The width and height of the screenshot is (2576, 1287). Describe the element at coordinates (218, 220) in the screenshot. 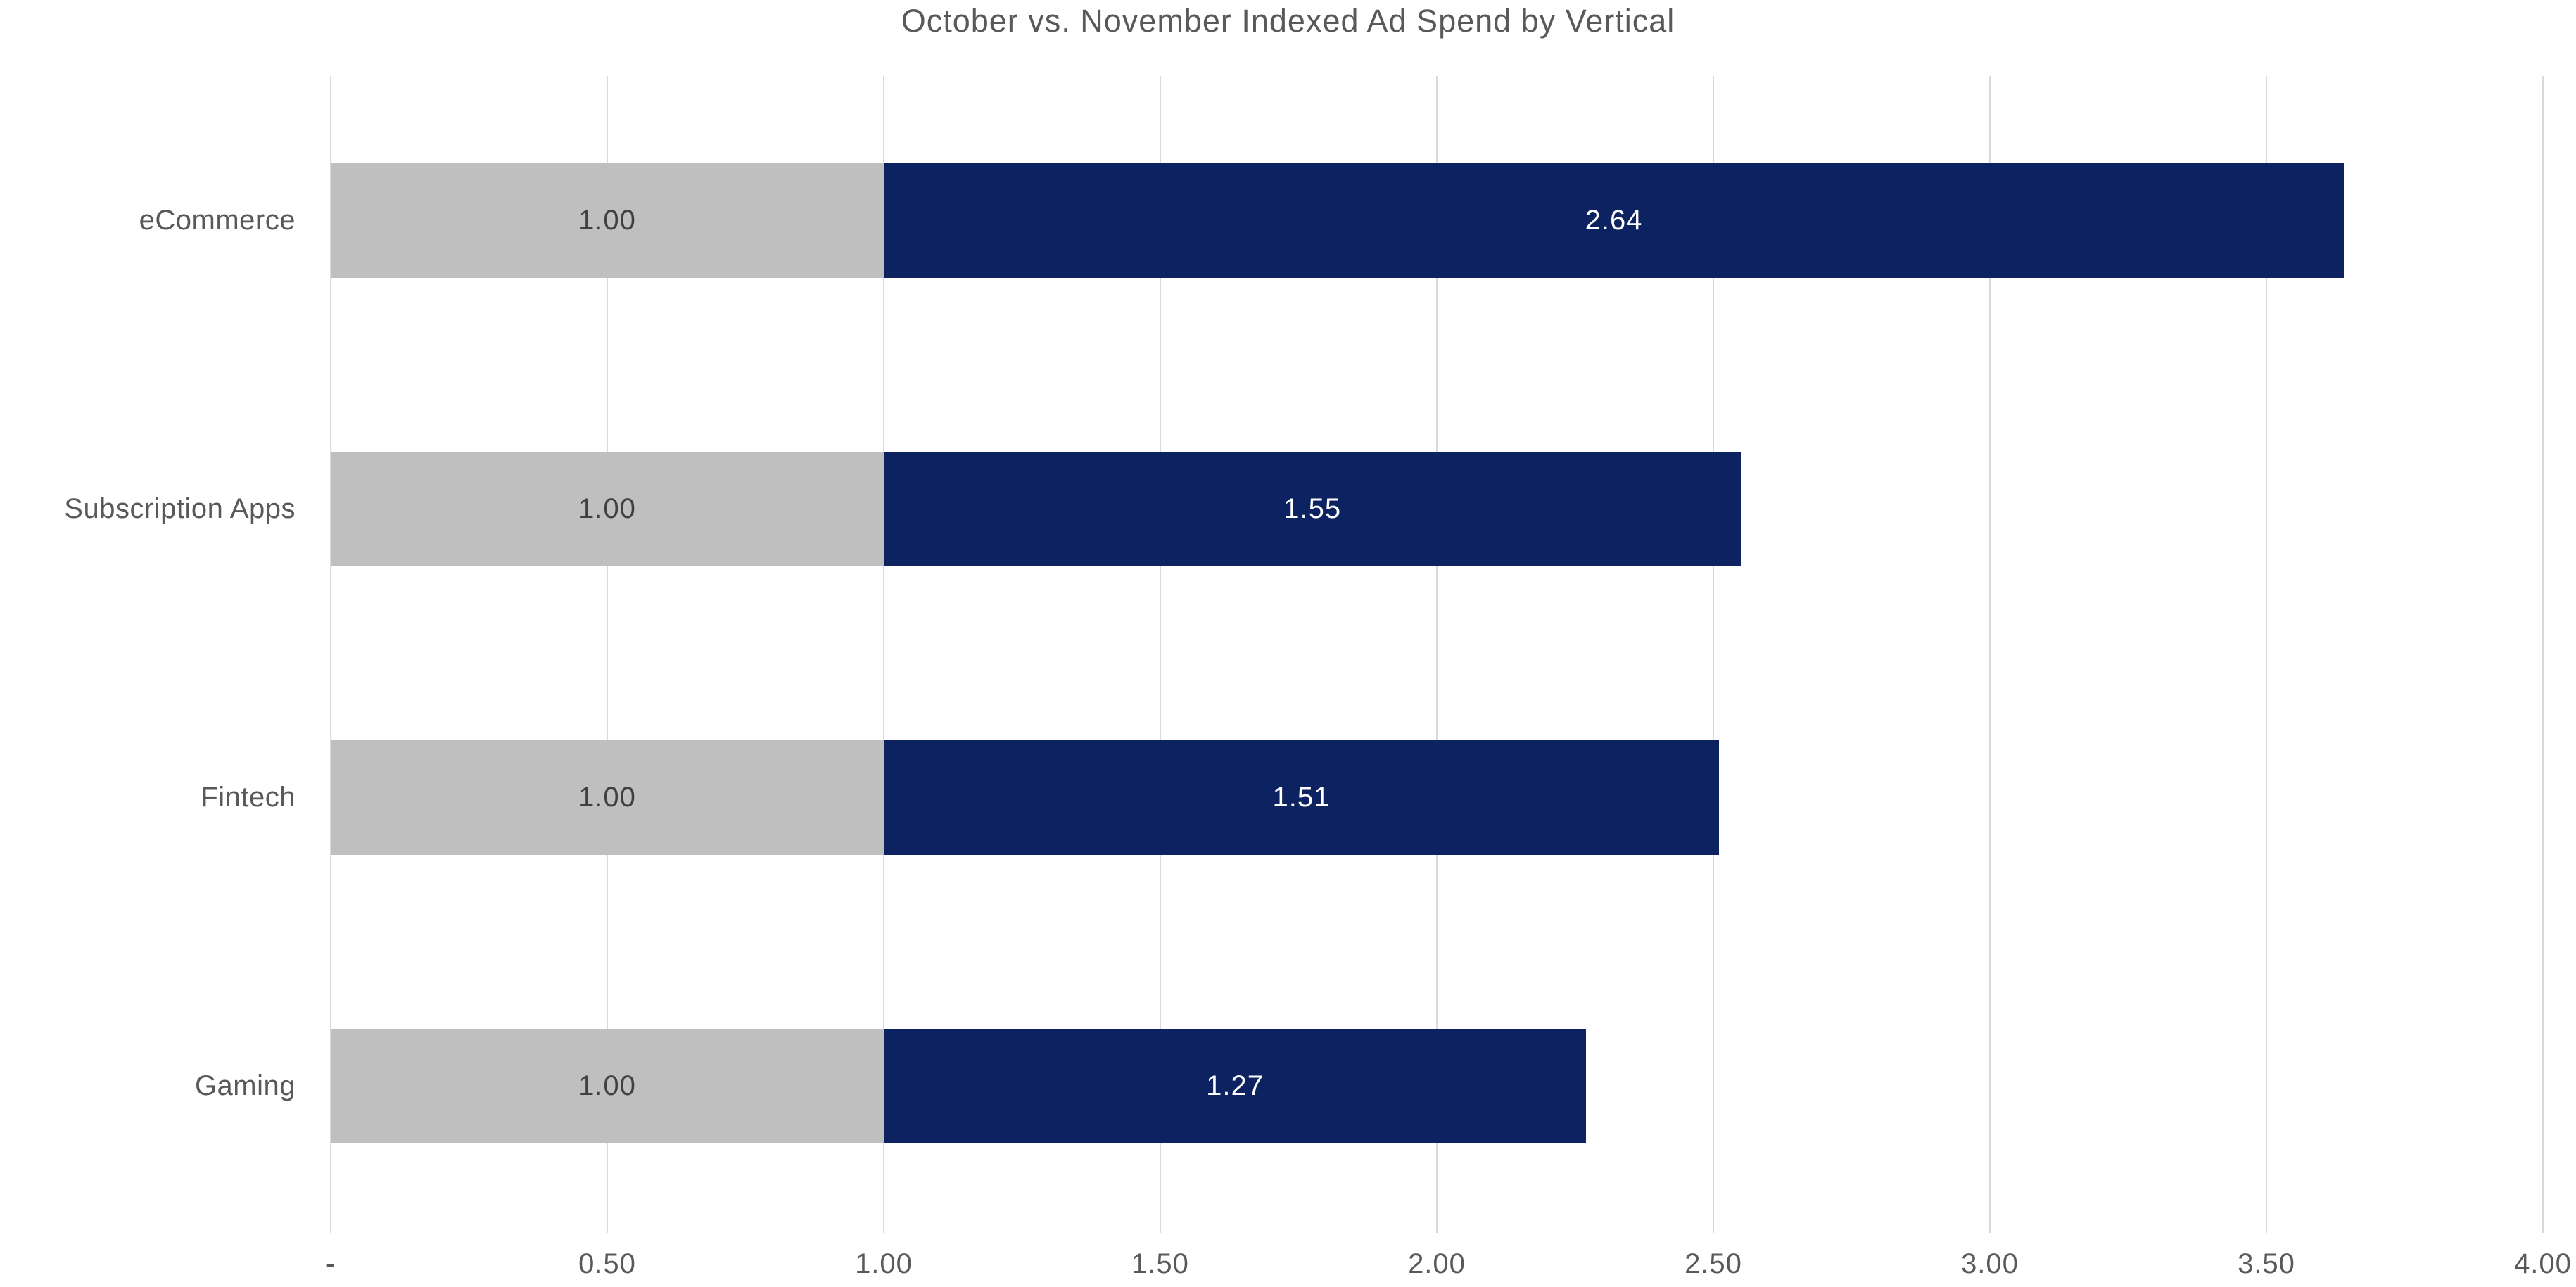

I see `category-label: eCommerce` at that location.